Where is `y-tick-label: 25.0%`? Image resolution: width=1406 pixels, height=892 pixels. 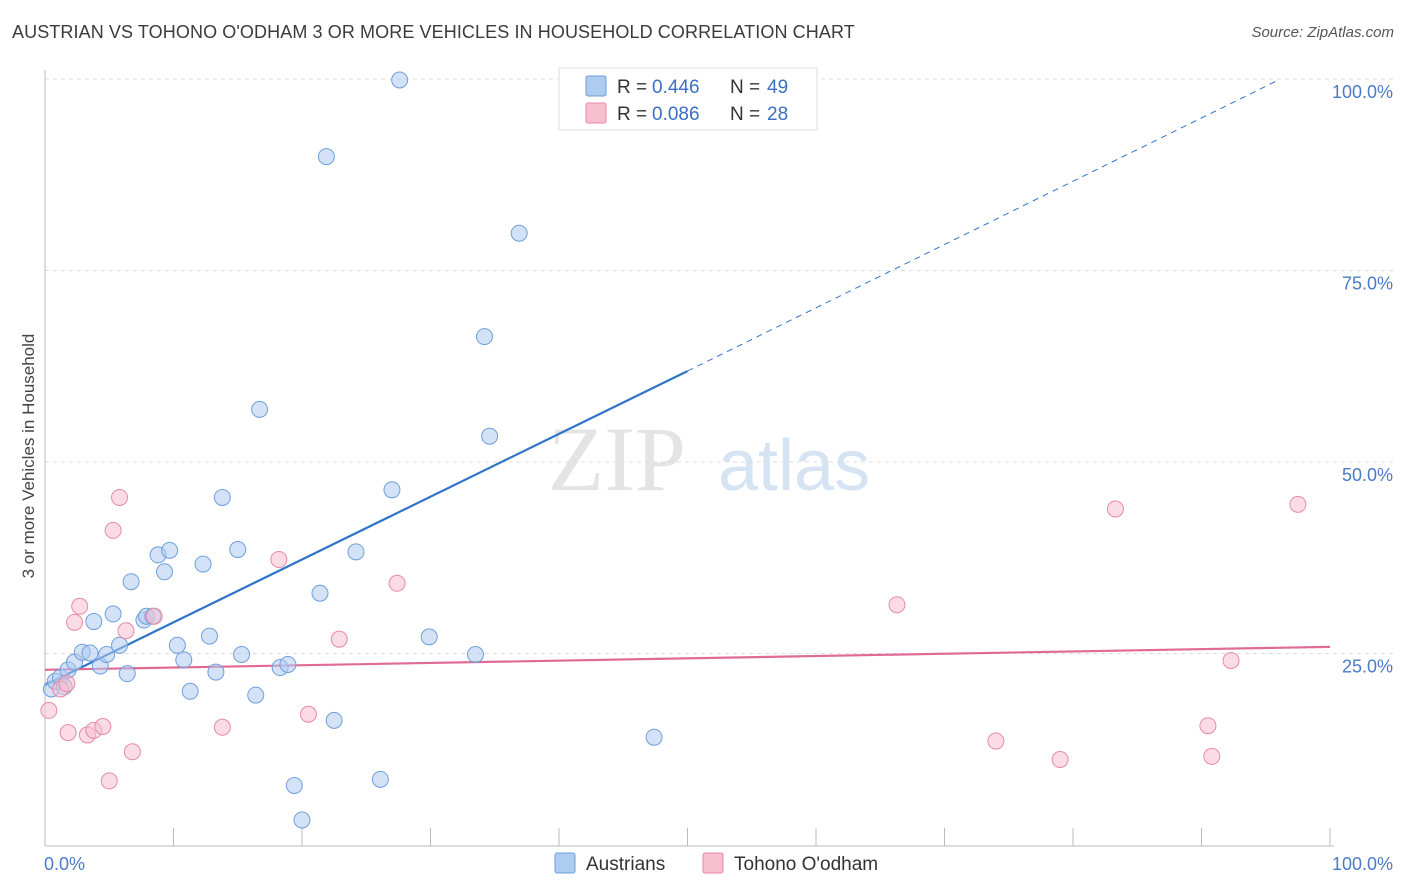 y-tick-label: 25.0% is located at coordinates (1367, 667).